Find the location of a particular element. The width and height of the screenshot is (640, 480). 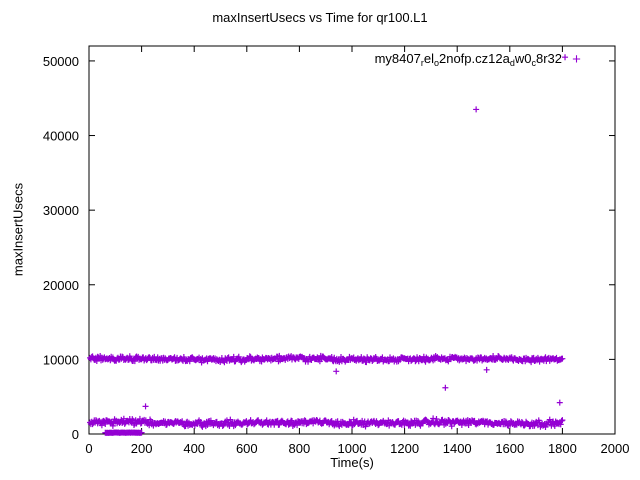

legend-label-subscript: r is located at coordinates (422, 63).